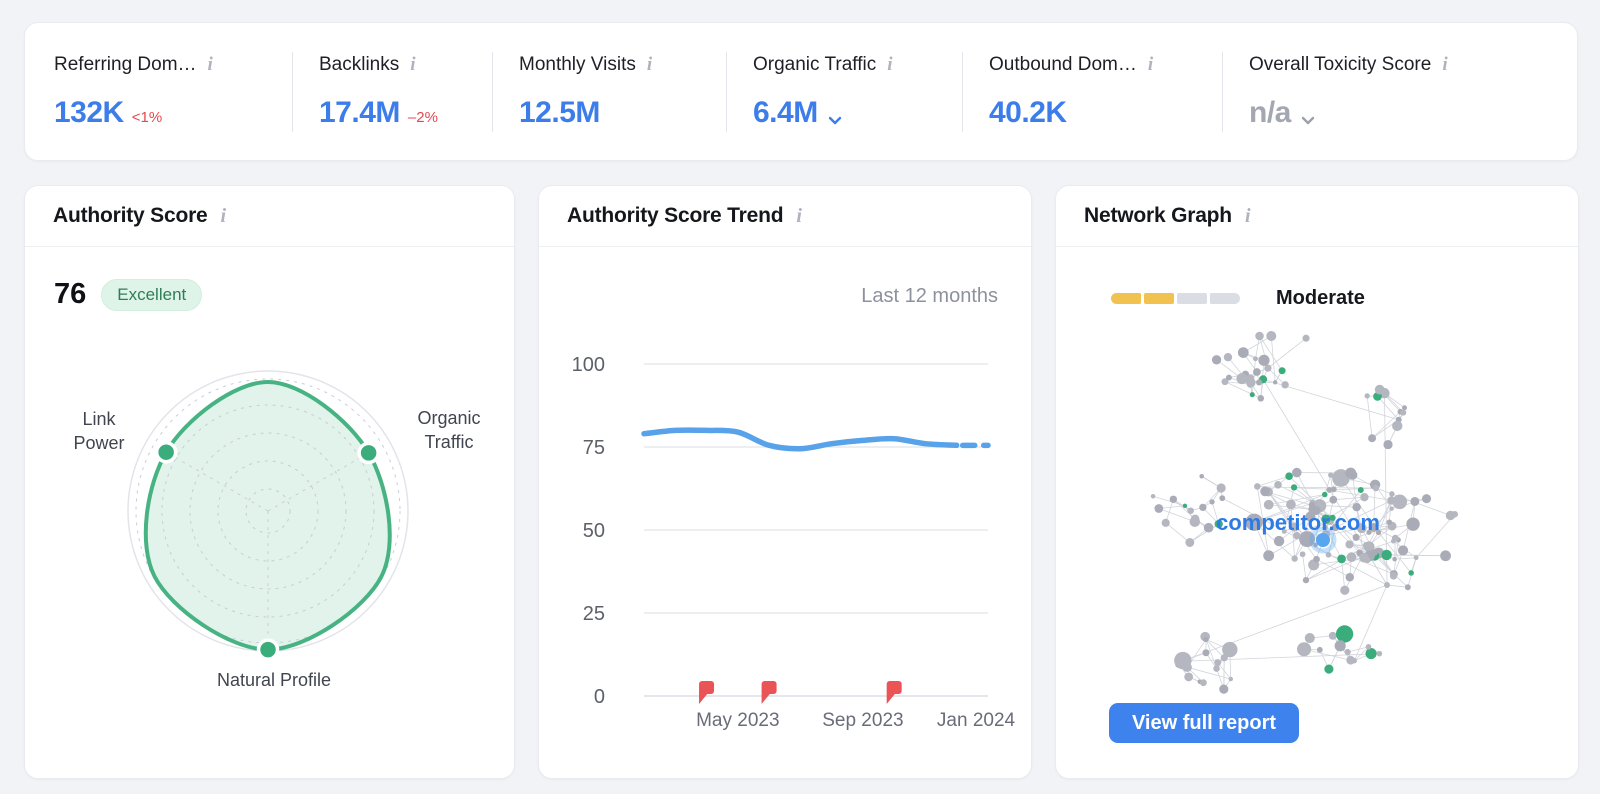 The height and width of the screenshot is (794, 1600). I want to click on metric-label: Monthly Visits, so click(577, 64).